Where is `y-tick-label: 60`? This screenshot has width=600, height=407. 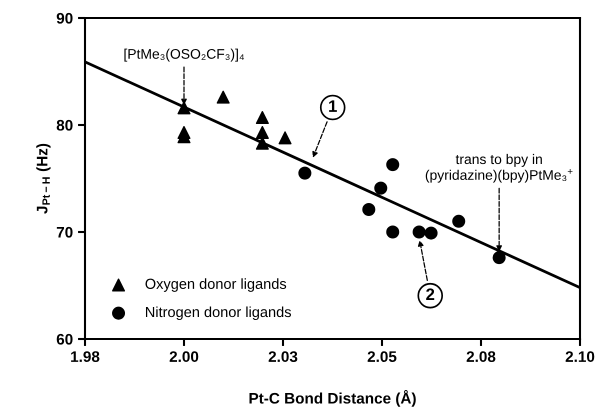 y-tick-label: 60 is located at coordinates (64, 339).